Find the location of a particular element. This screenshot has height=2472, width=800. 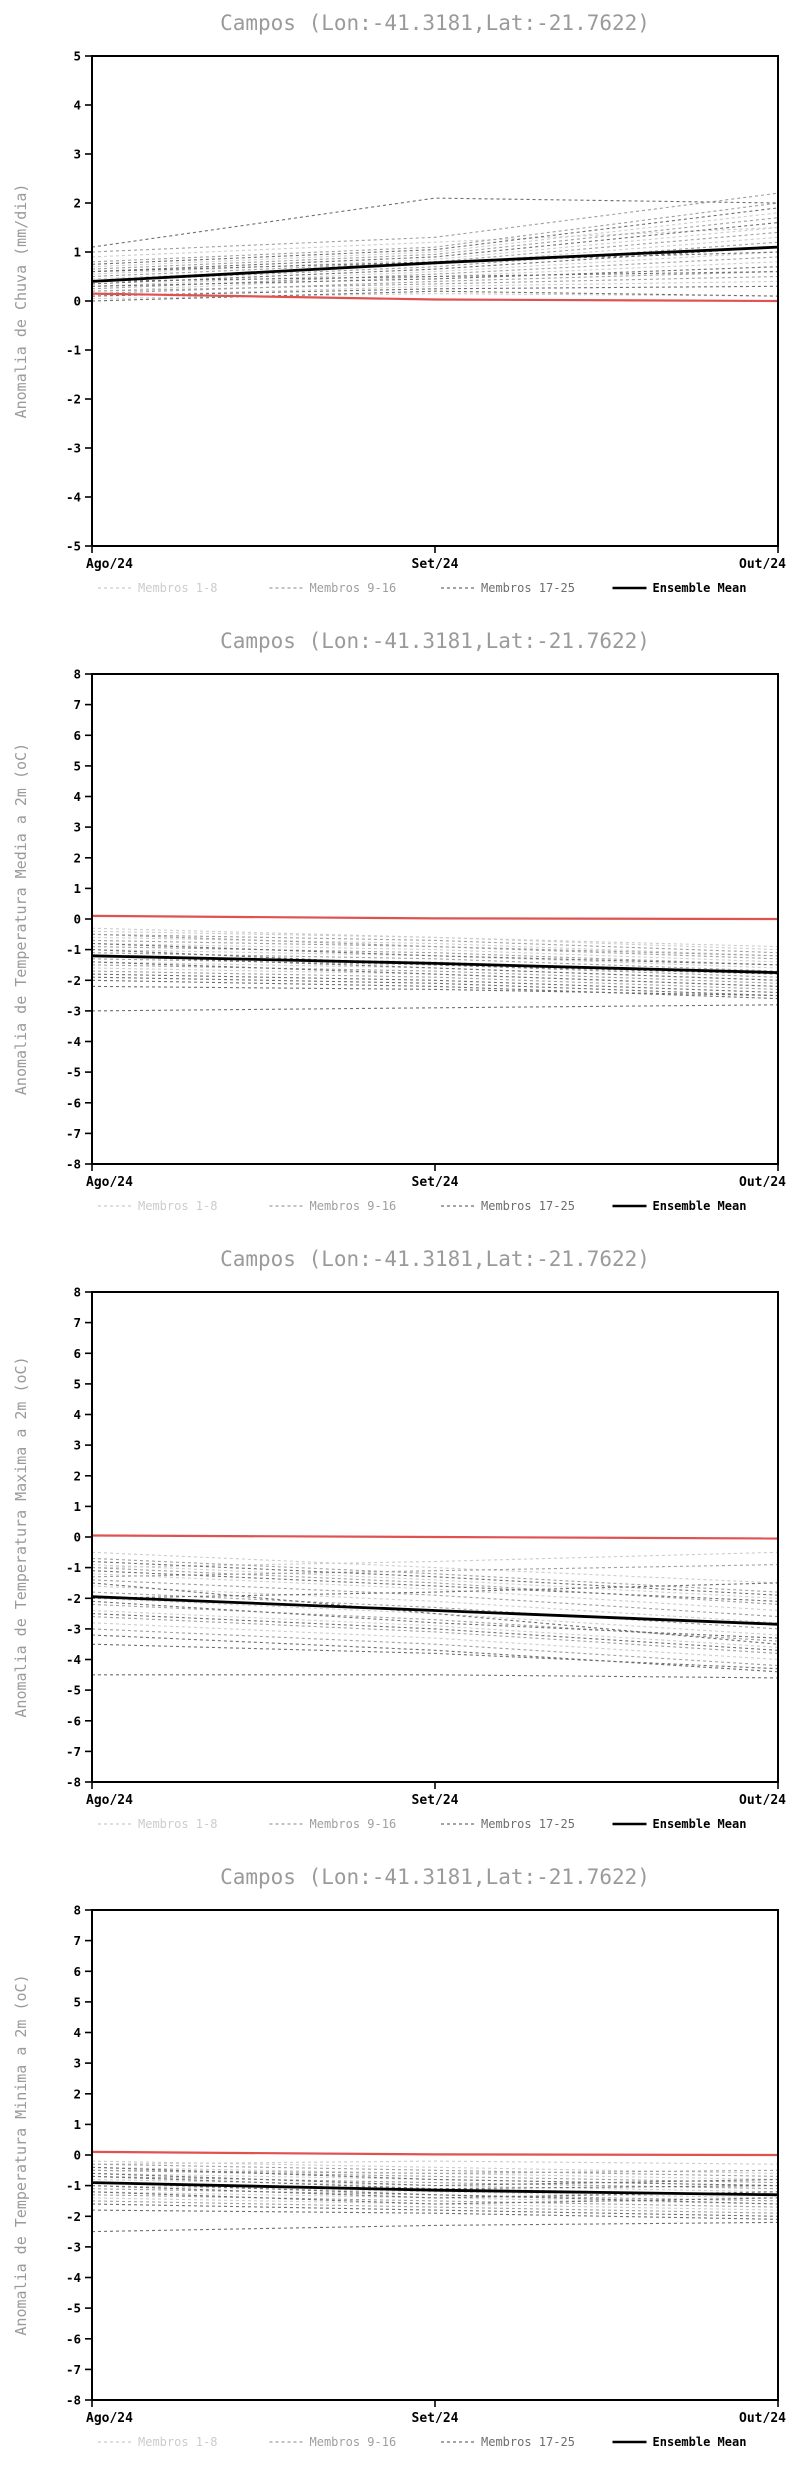

y-tick-label: -3 is located at coordinates (73, 2246).